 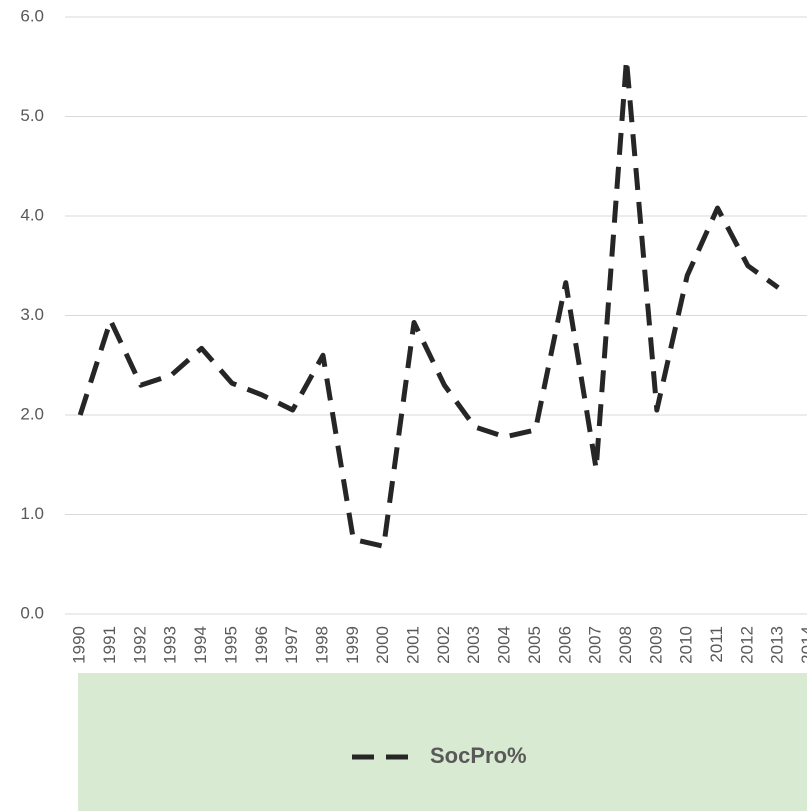 What do you see at coordinates (478, 755) in the screenshot?
I see `legend-label: SocPro%` at bounding box center [478, 755].